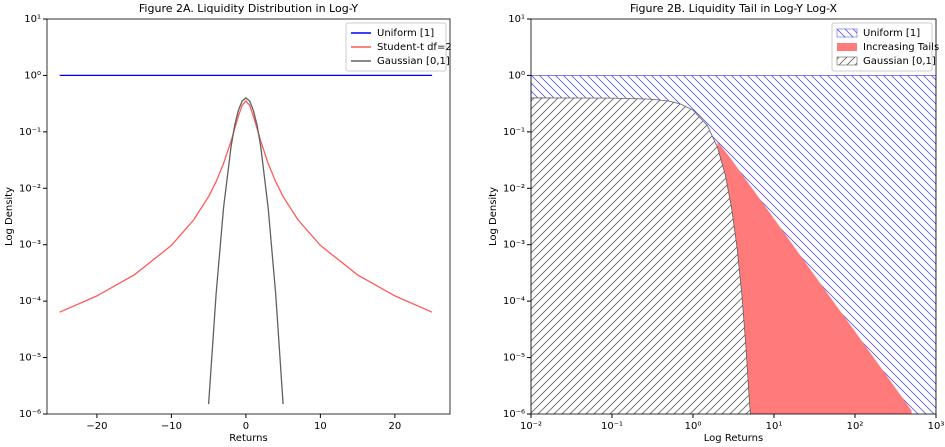  Describe the element at coordinates (96, 426) in the screenshot. I see `x-tick-label: −20` at that location.